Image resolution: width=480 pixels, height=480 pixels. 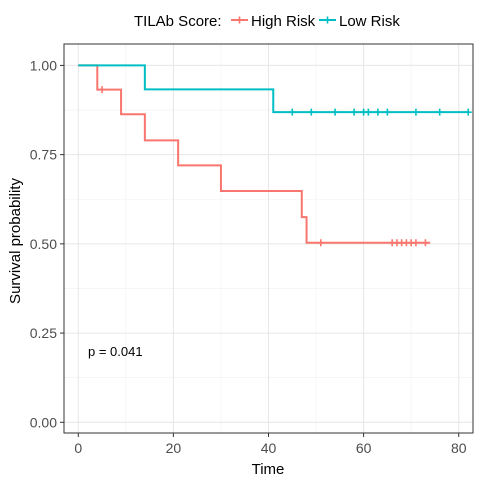 I want to click on legend-items: High Risk Low Risk, so click(x=315, y=21).